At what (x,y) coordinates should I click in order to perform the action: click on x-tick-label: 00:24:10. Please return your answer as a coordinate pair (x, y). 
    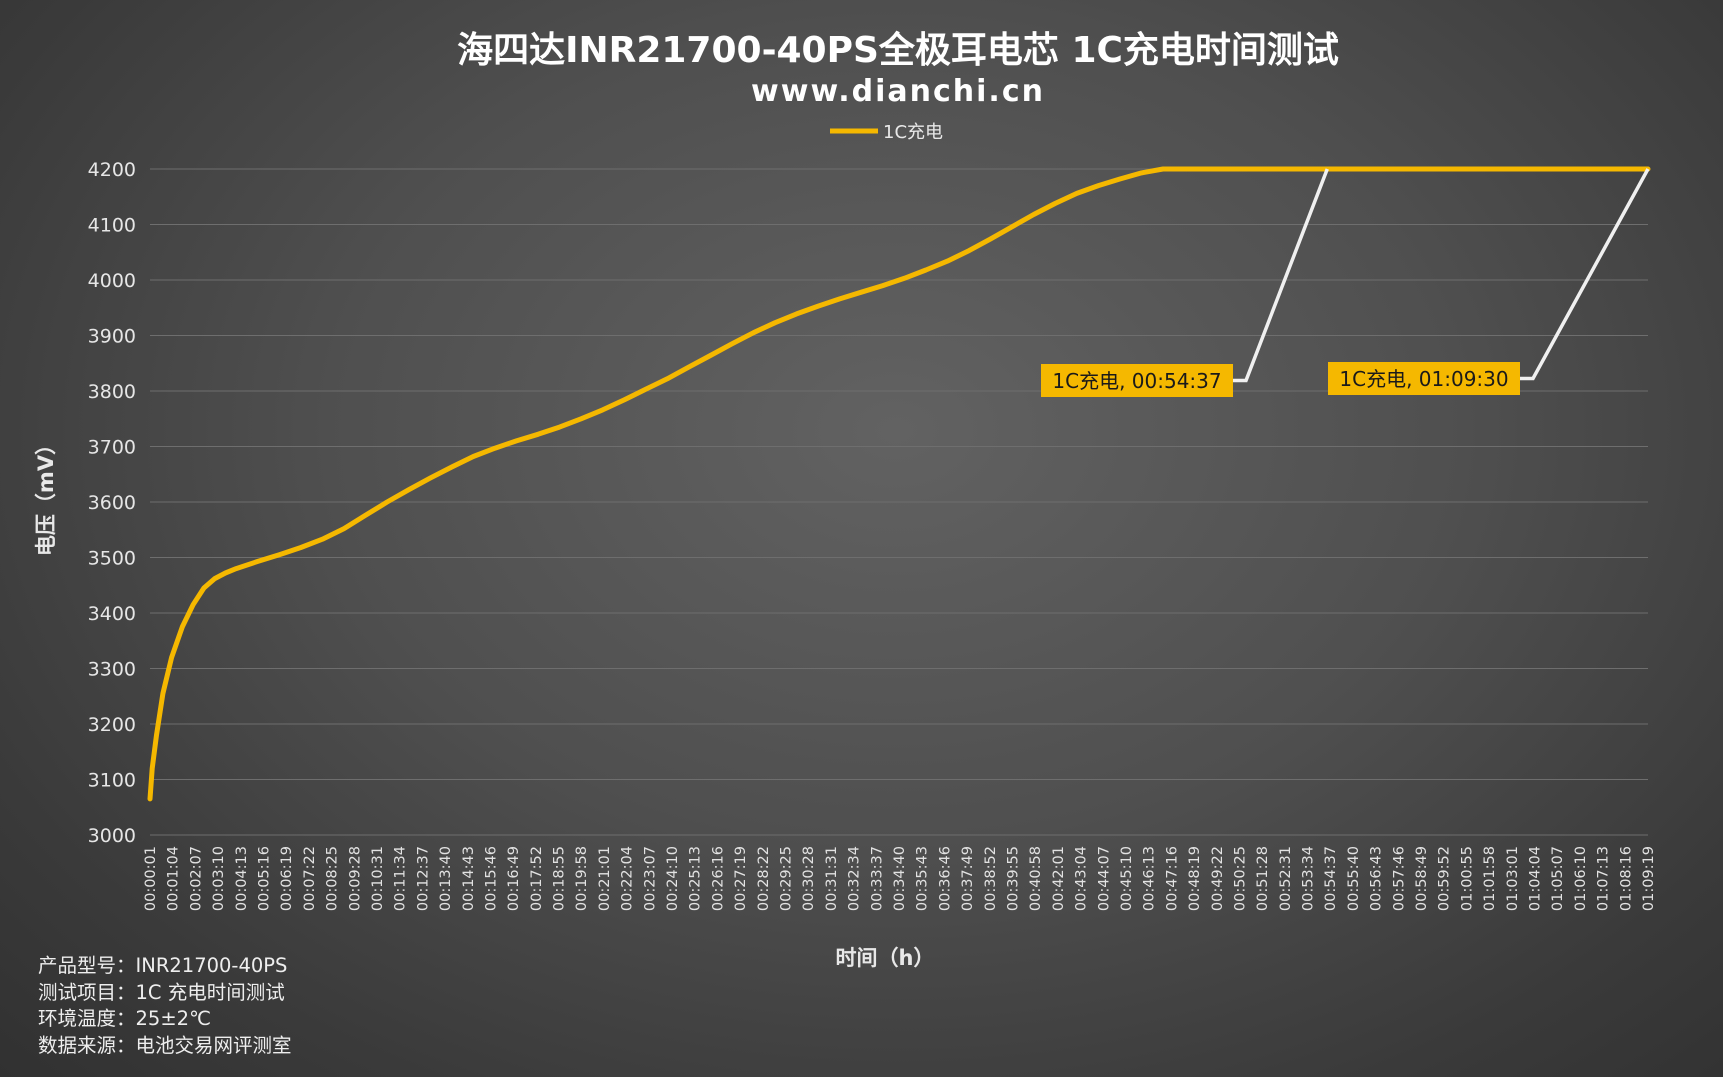
    Looking at the image, I should click on (673, 878).